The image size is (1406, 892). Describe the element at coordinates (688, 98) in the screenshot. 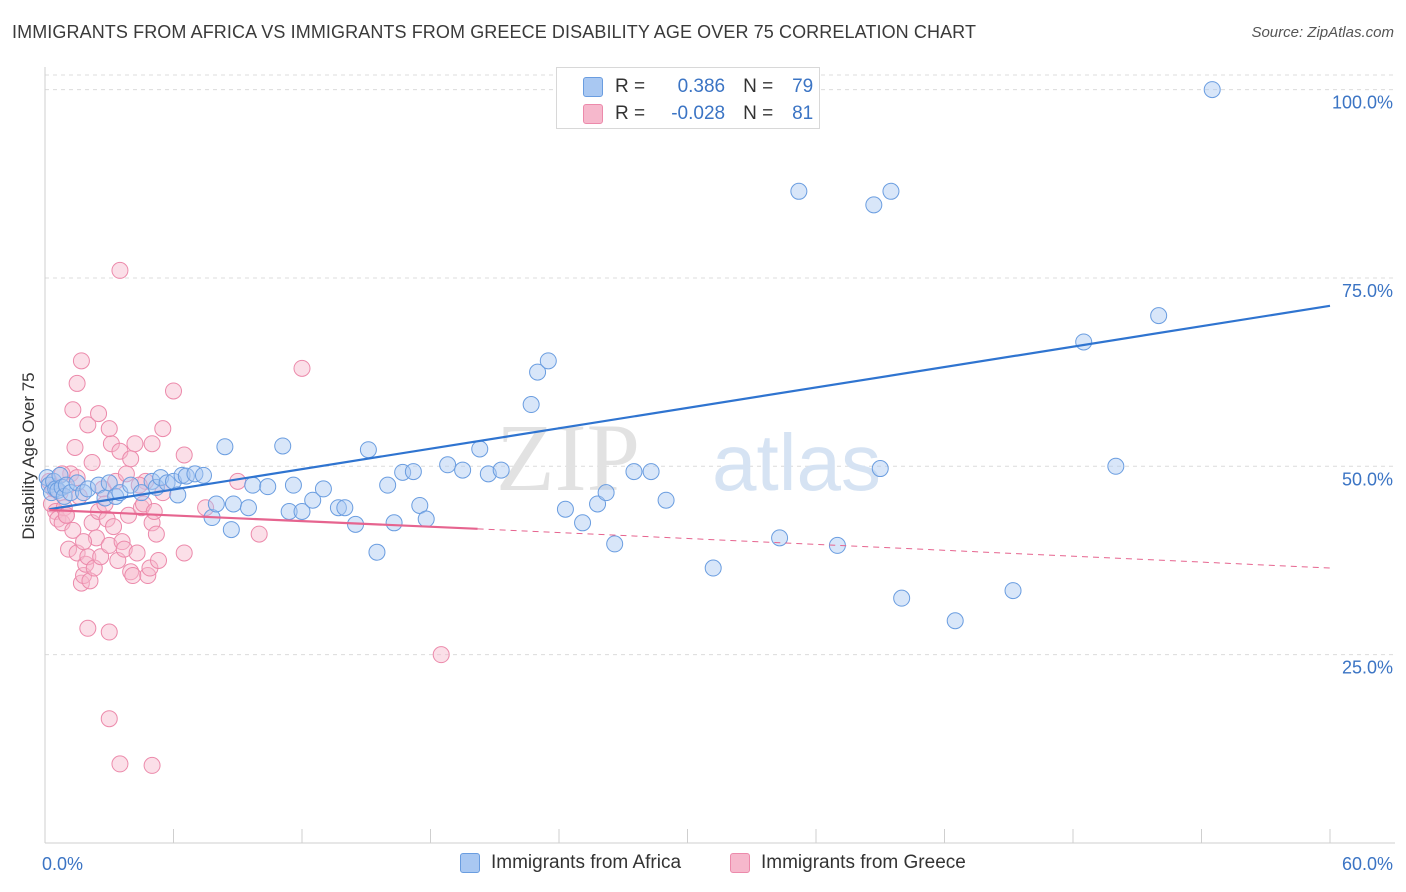

I see `correlation-legend: R = 0.386 N = 79 R = -0.028 N = 81` at that location.